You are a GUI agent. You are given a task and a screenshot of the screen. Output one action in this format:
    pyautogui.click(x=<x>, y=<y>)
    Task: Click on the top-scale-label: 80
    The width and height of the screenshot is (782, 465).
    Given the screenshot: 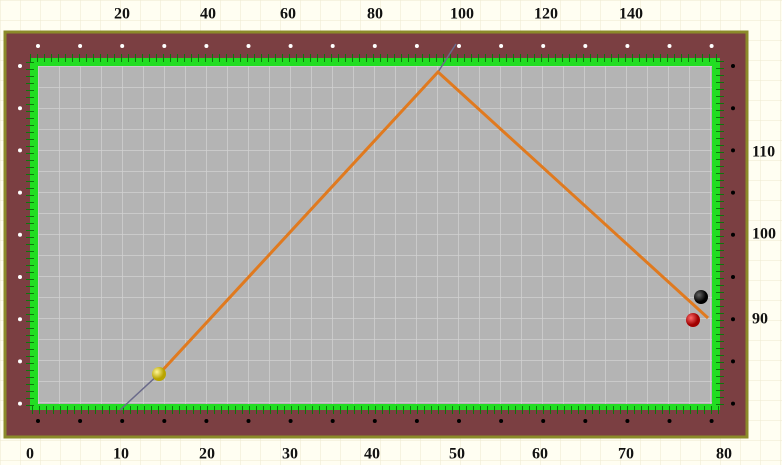 What is the action you would take?
    pyautogui.click(x=375, y=14)
    